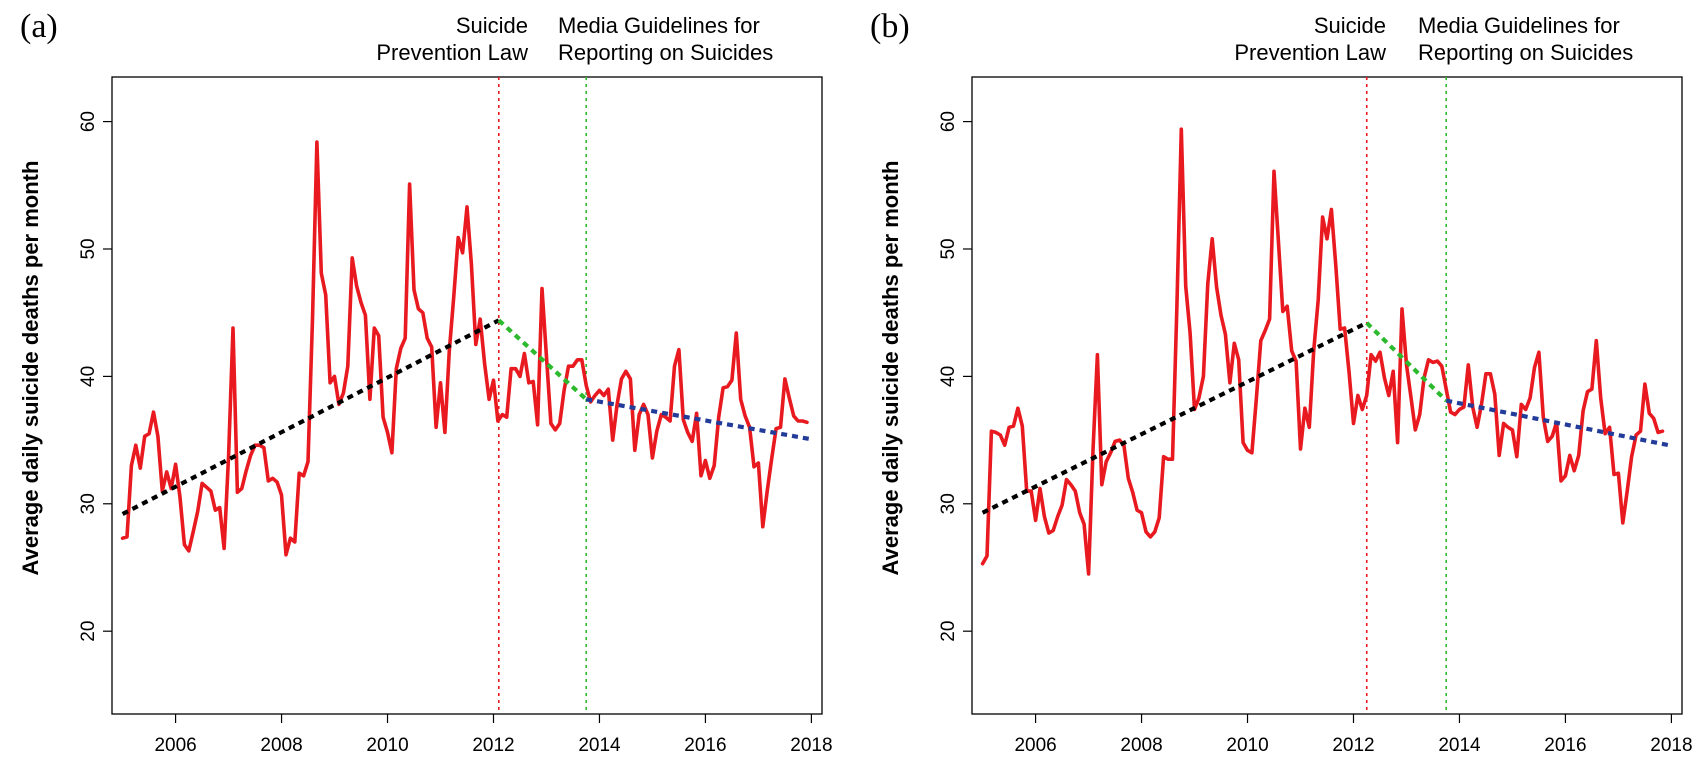 The width and height of the screenshot is (1700, 779). I want to click on panel-label: (b), so click(890, 26).